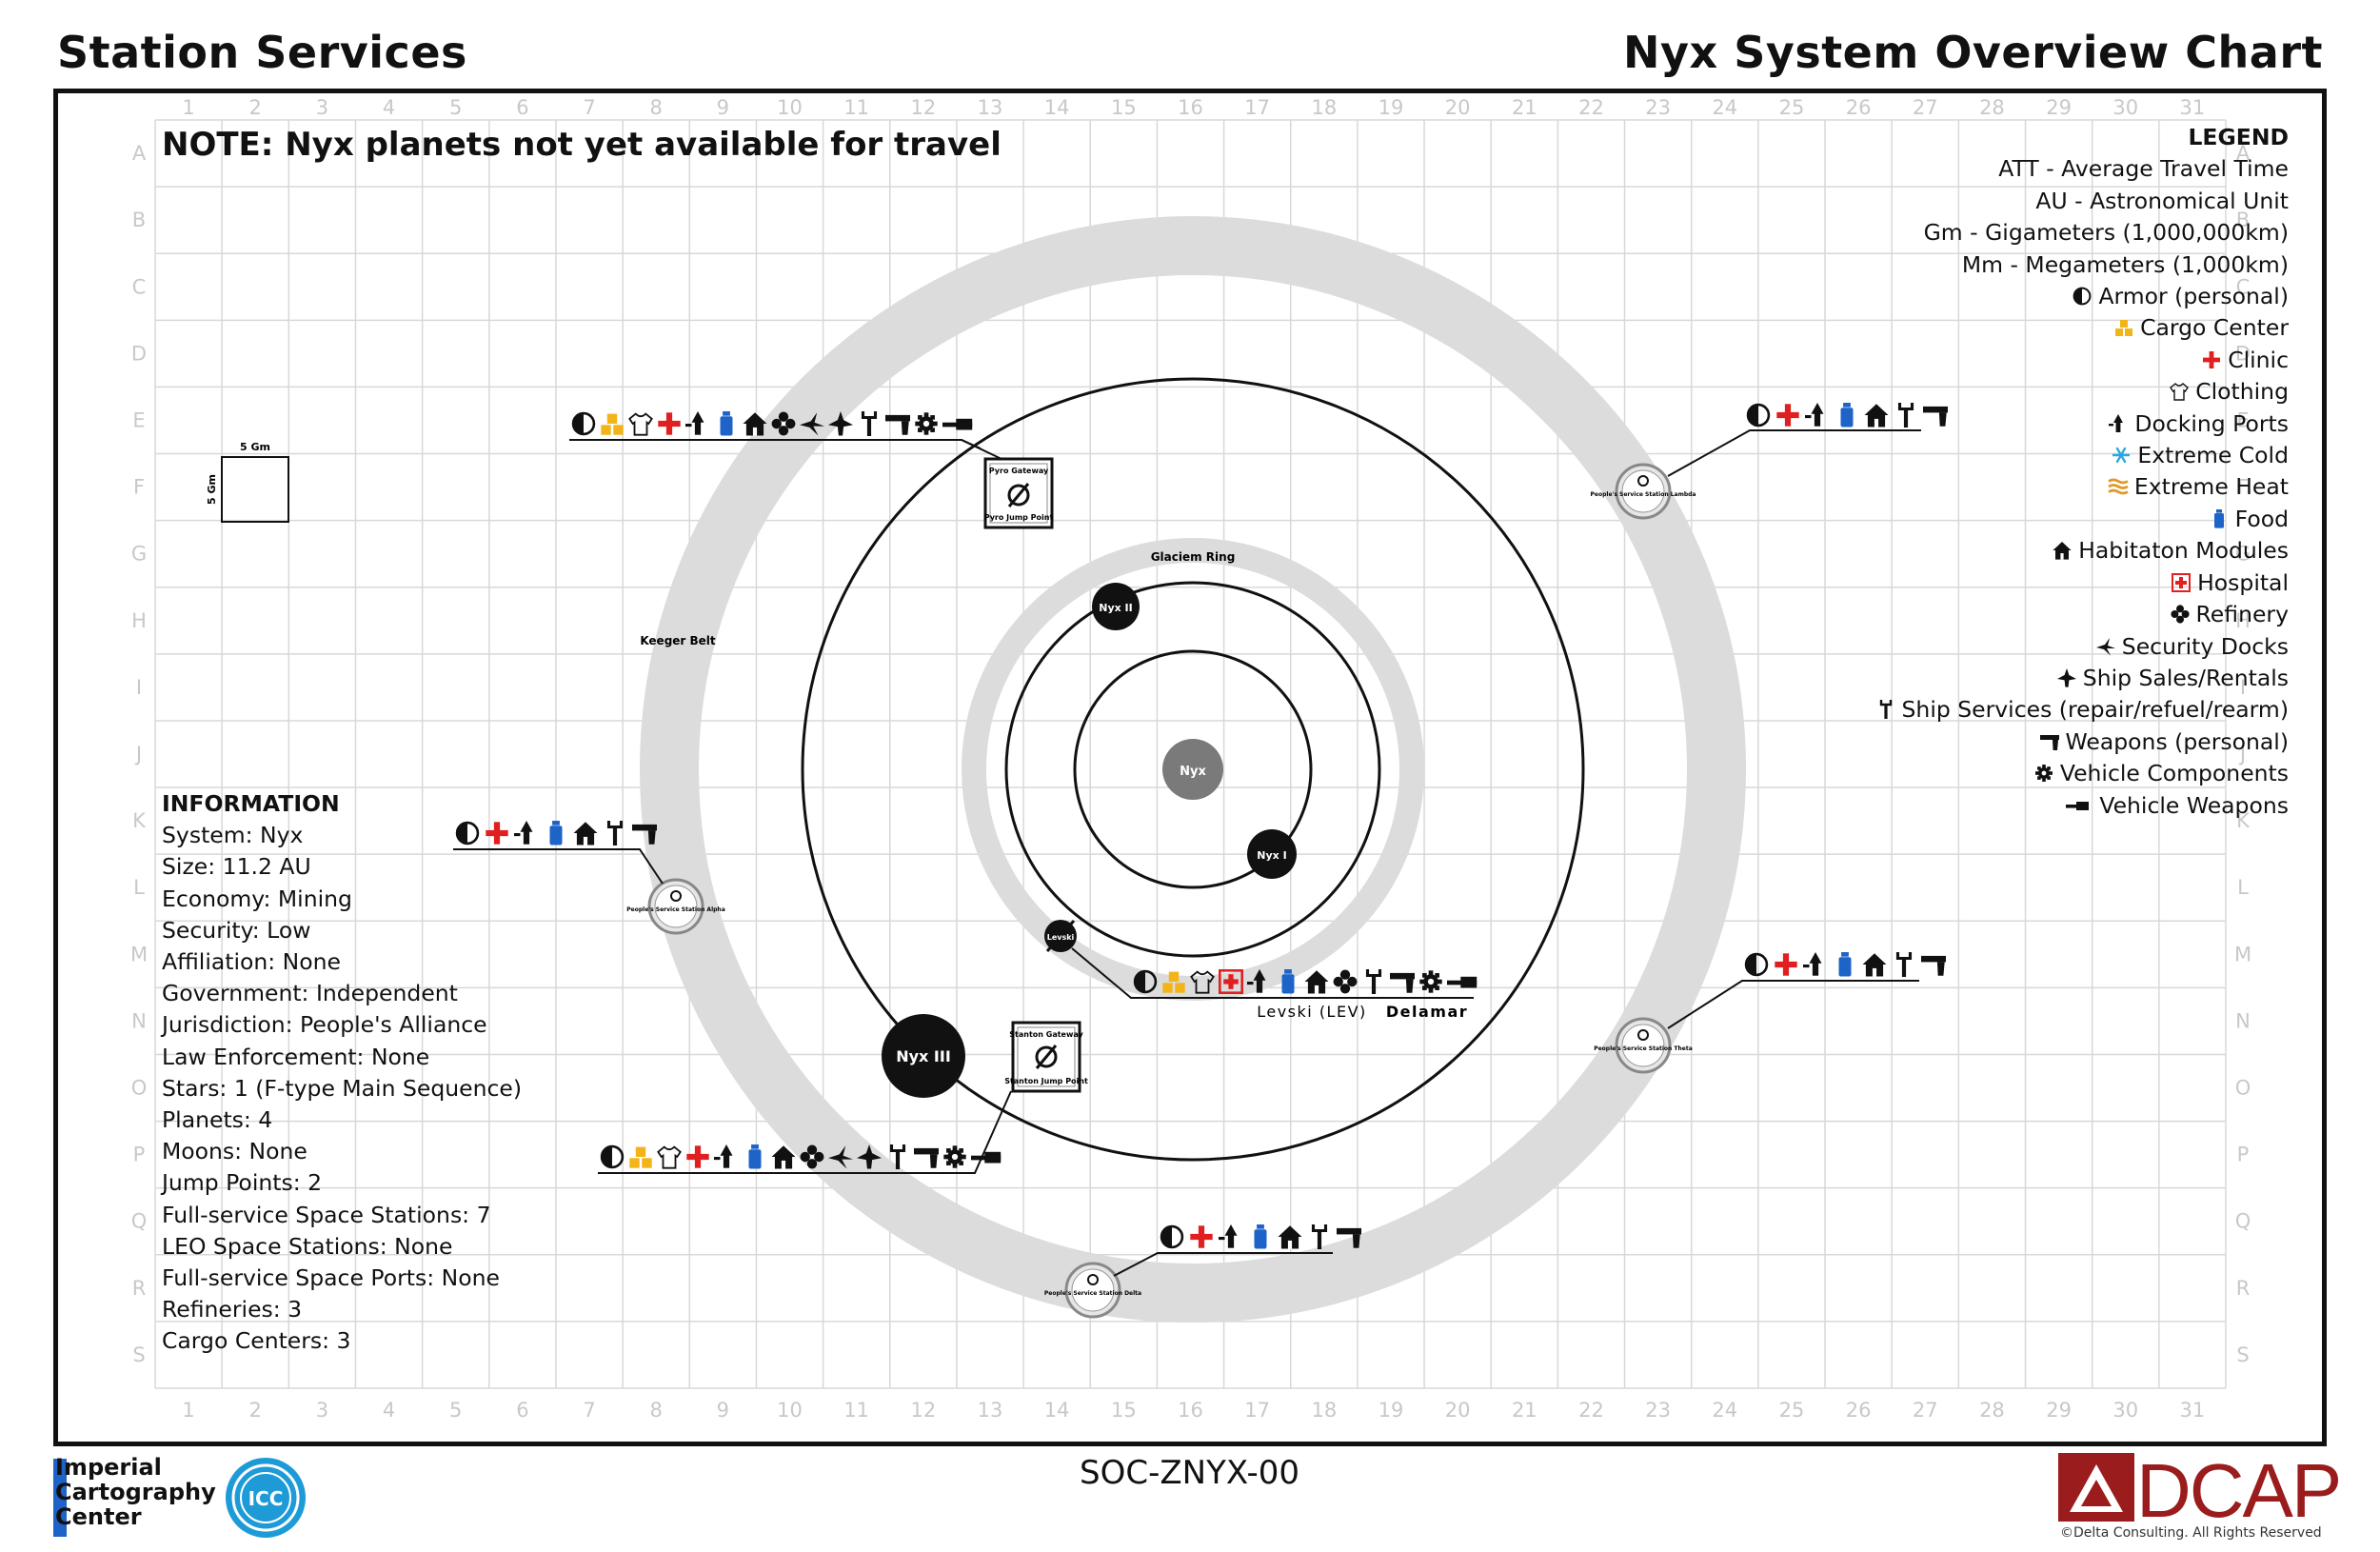  I want to click on grid-row-label: R, so click(139, 1288).